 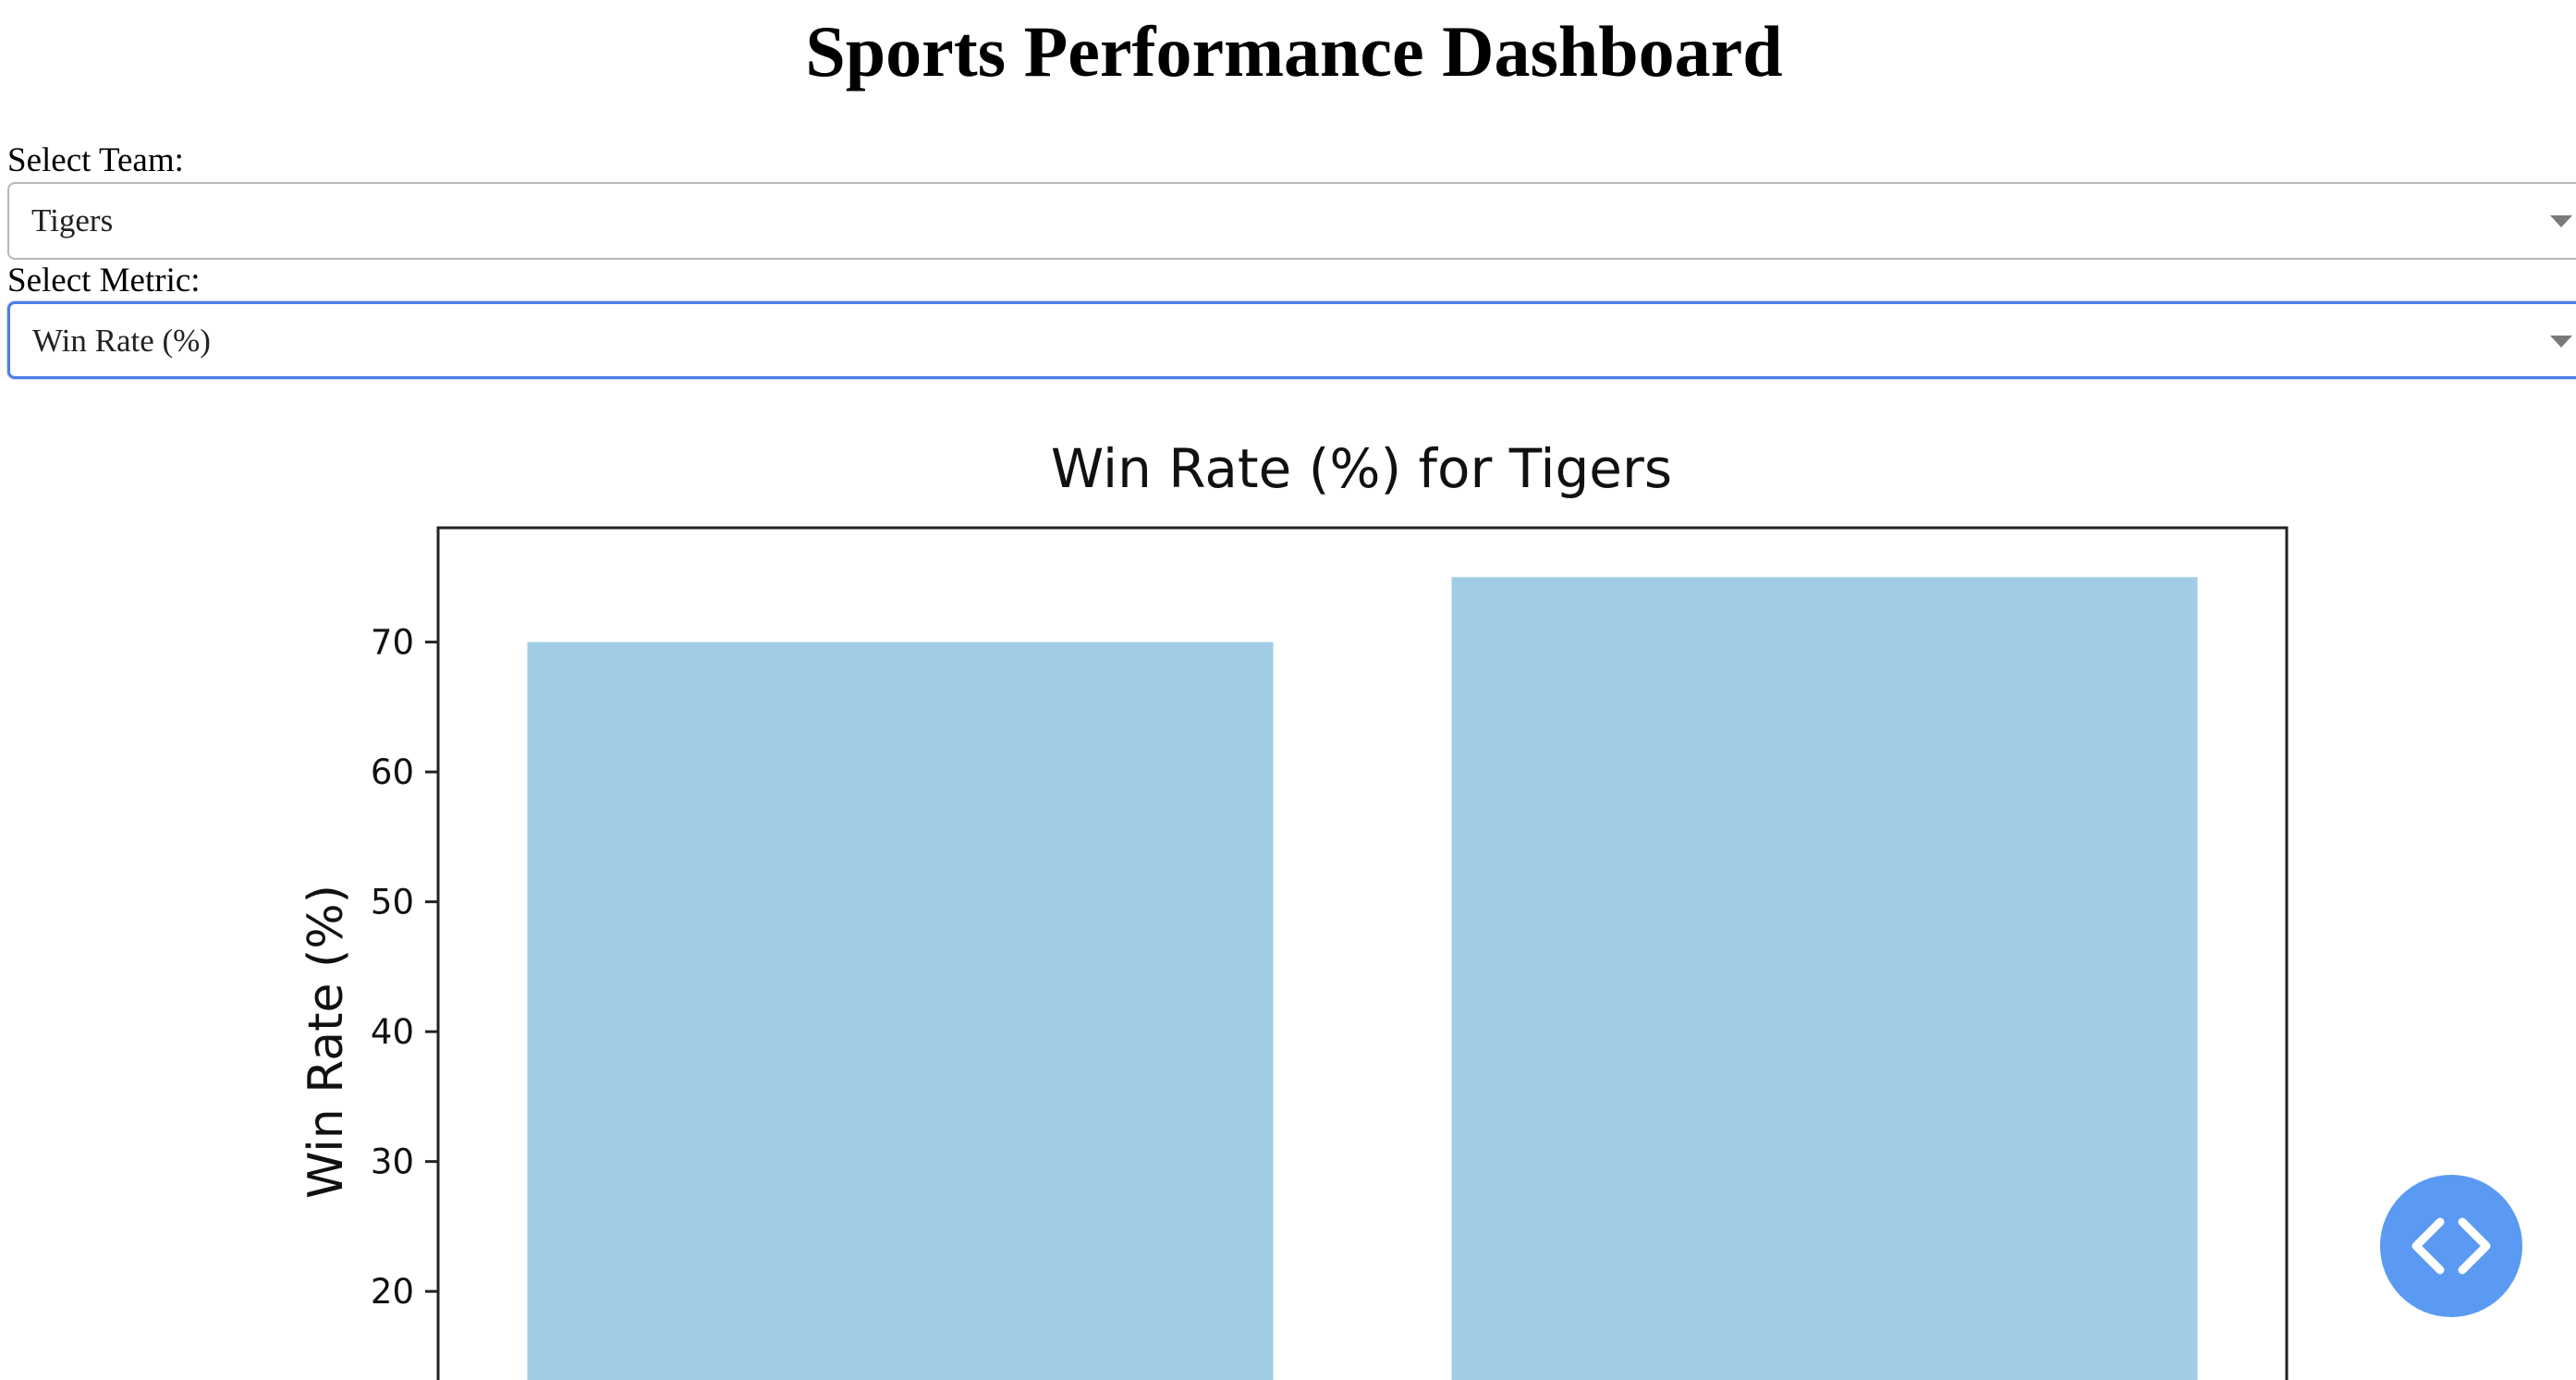 What do you see at coordinates (1291, 340) in the screenshot?
I see `metric-select: Win Rate (%)` at bounding box center [1291, 340].